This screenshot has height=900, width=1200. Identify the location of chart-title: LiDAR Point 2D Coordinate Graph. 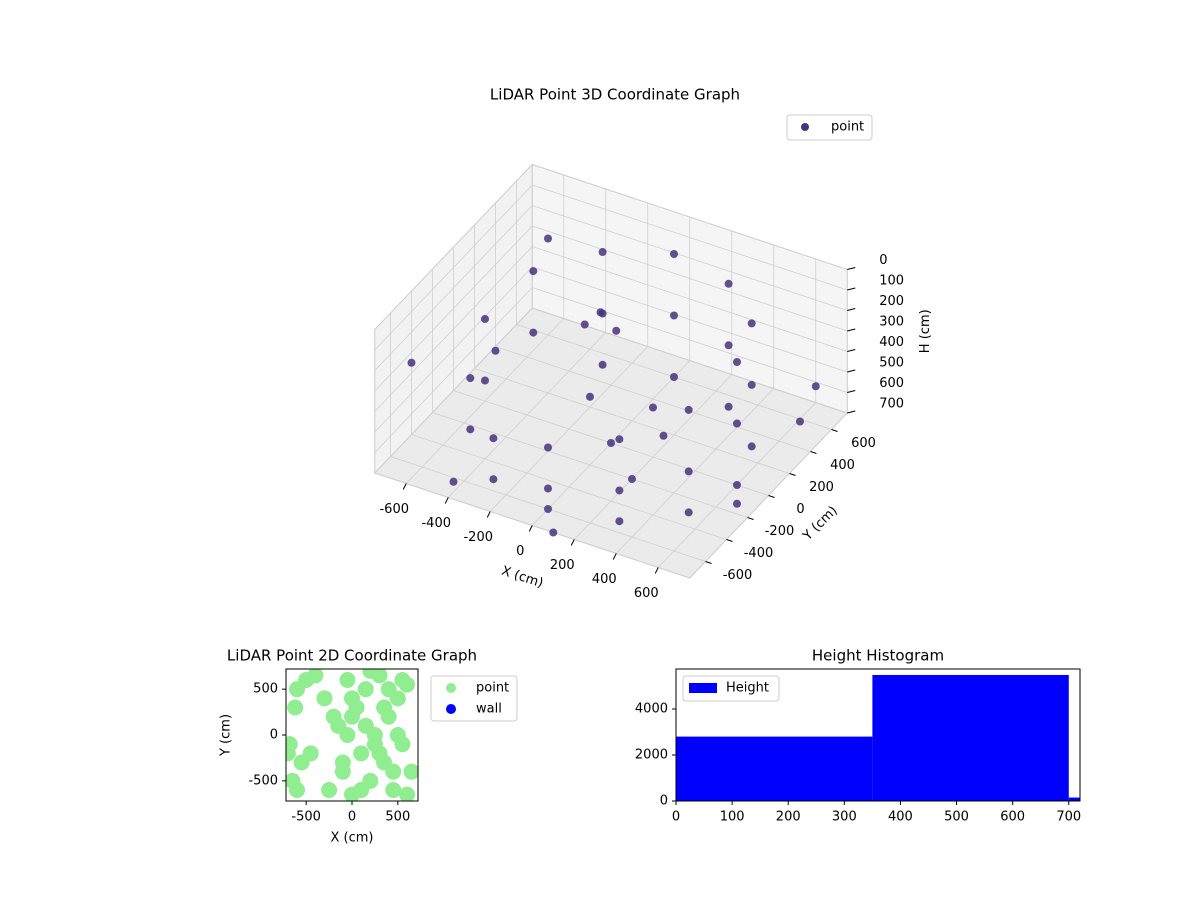
(352, 656).